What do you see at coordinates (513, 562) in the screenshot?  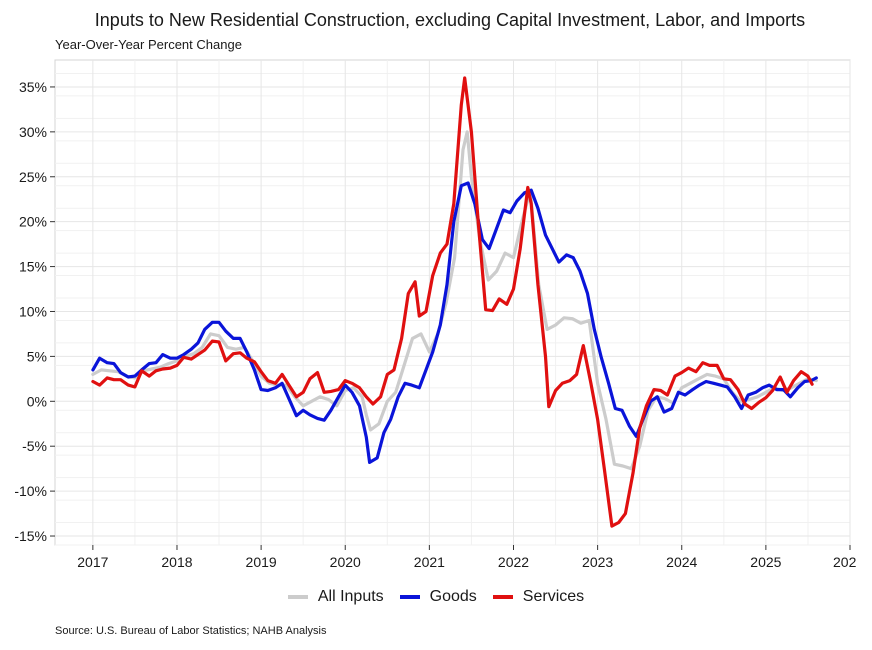 I see `x-tick-label: 2022` at bounding box center [513, 562].